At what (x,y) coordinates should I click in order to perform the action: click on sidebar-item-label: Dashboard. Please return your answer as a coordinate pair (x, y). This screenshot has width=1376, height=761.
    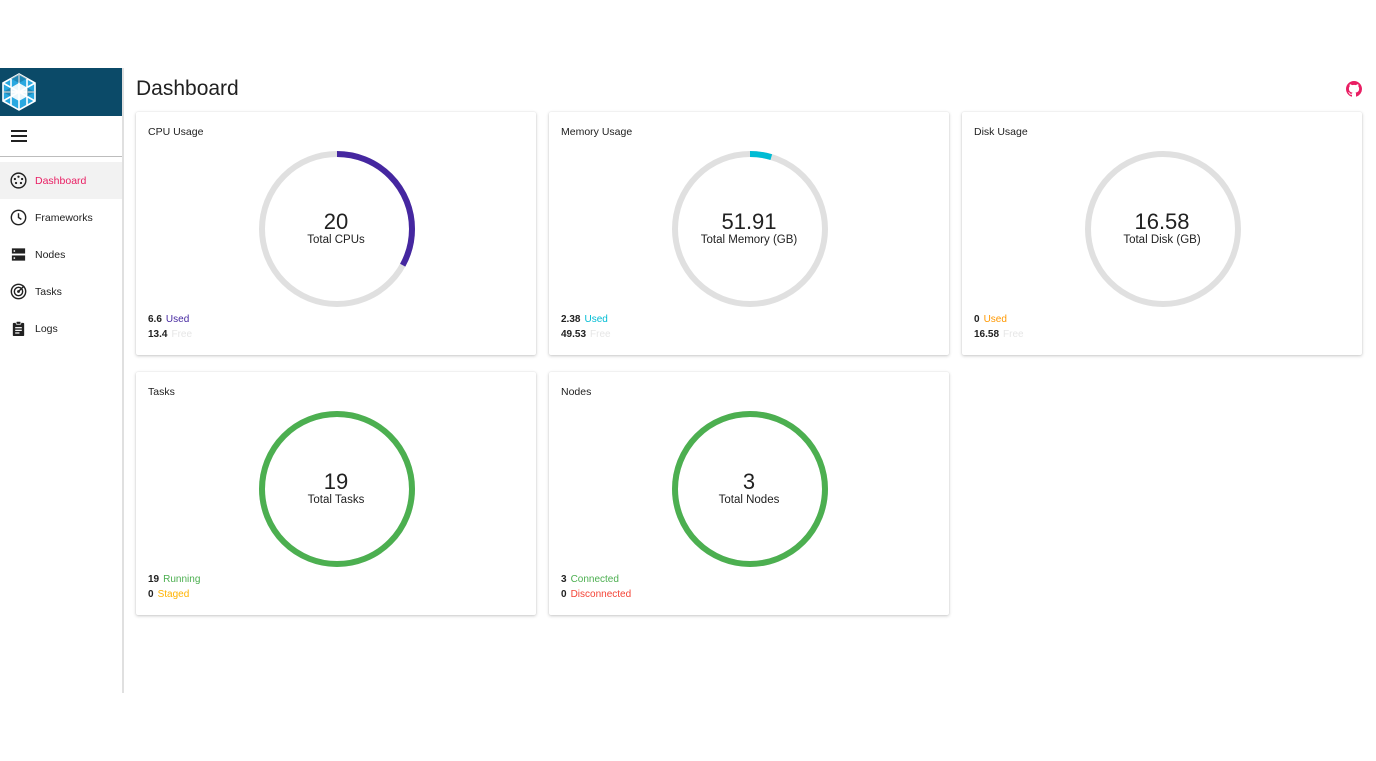
    Looking at the image, I should click on (61, 180).